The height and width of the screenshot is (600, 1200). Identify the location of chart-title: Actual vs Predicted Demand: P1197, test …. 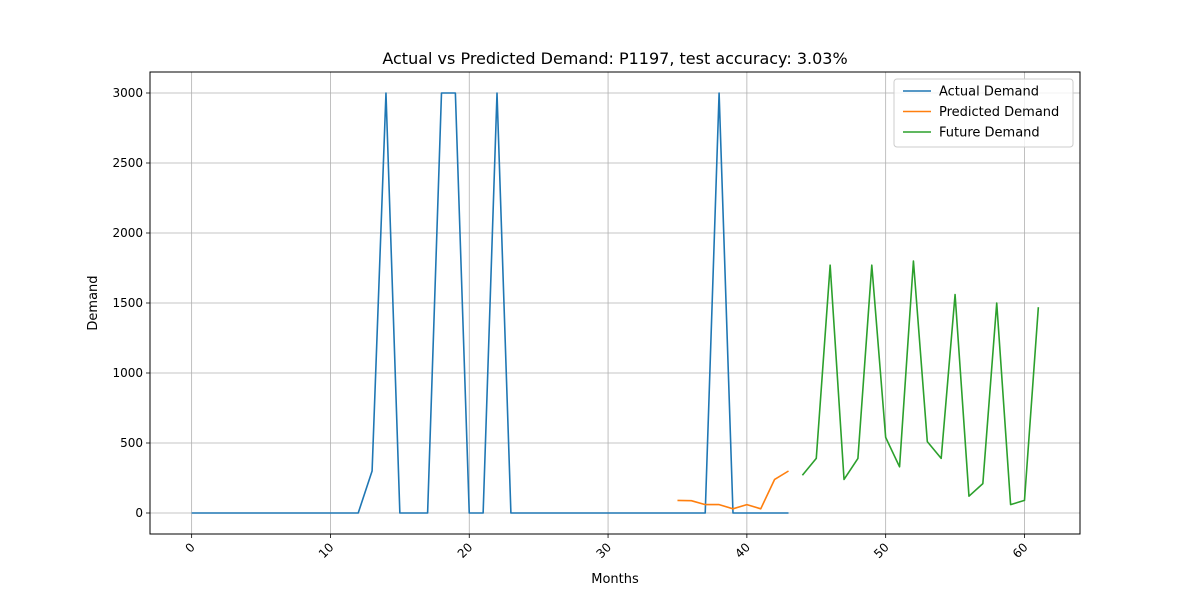
(614, 58).